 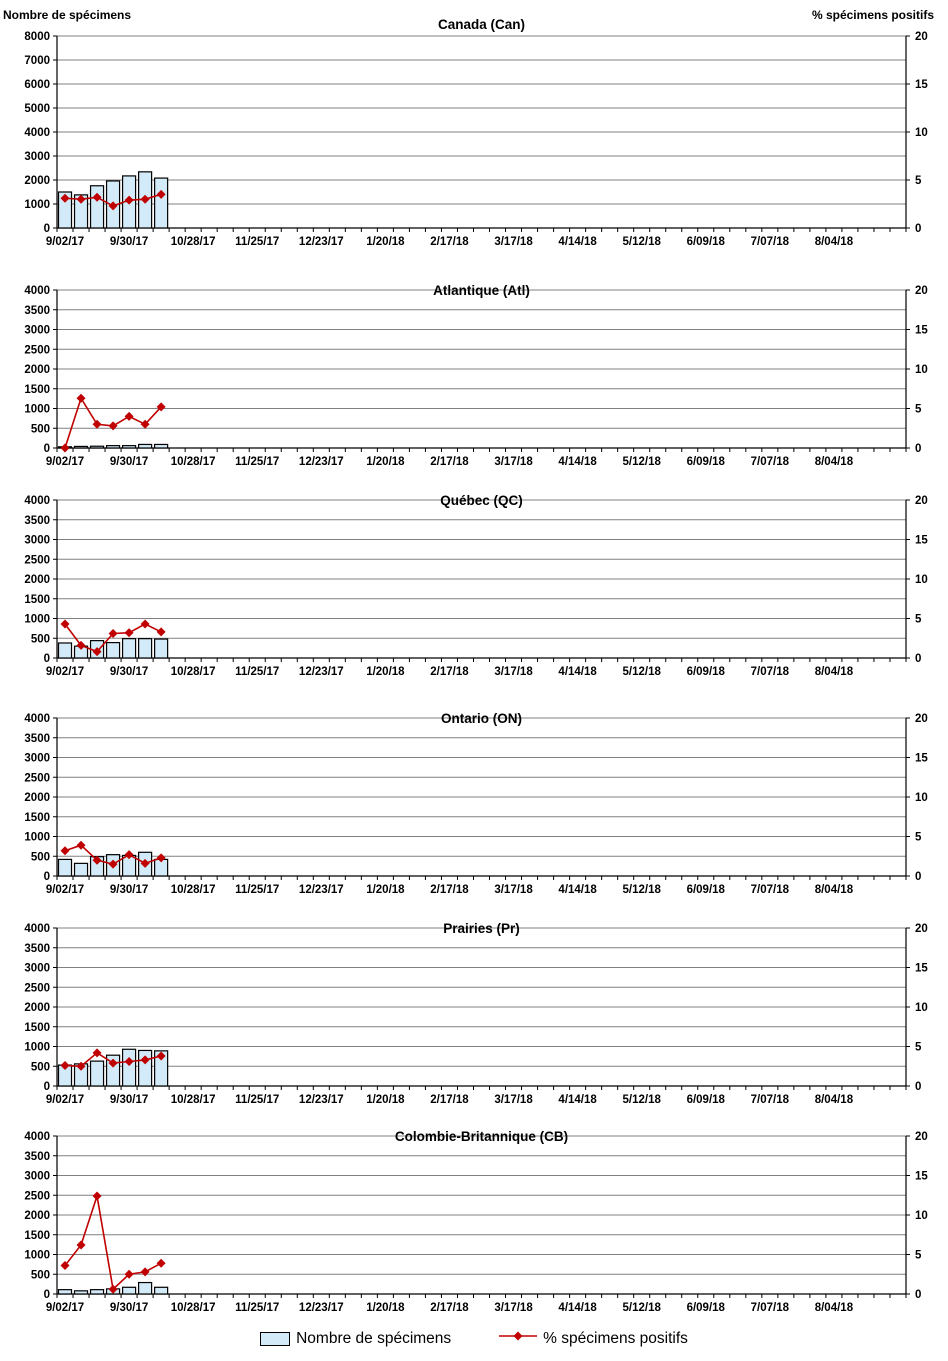 I want to click on panel-title: Colombie-Britannique (CB), so click(x=481, y=1136).